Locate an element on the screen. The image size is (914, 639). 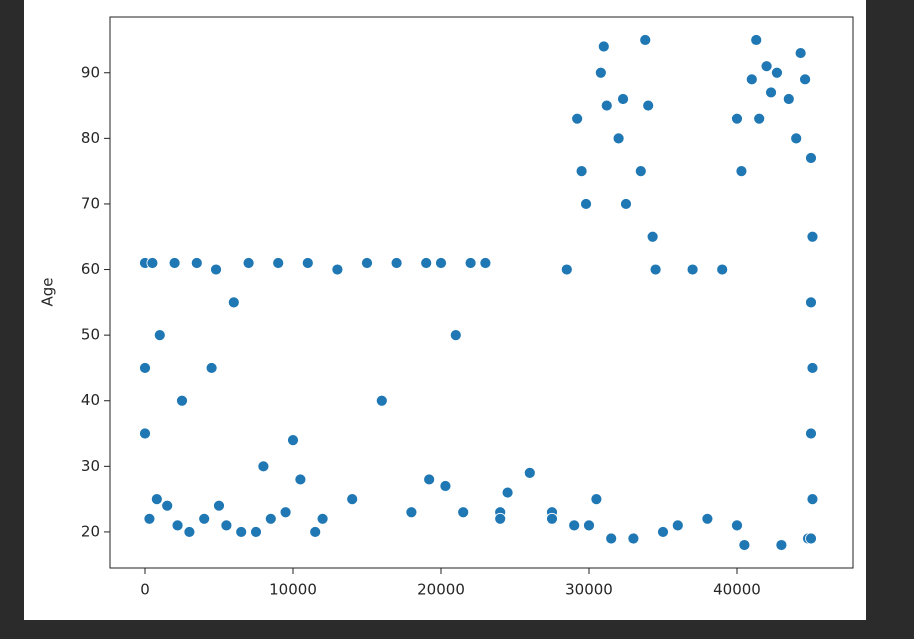
y-tick-label: 30 is located at coordinates (90, 466).